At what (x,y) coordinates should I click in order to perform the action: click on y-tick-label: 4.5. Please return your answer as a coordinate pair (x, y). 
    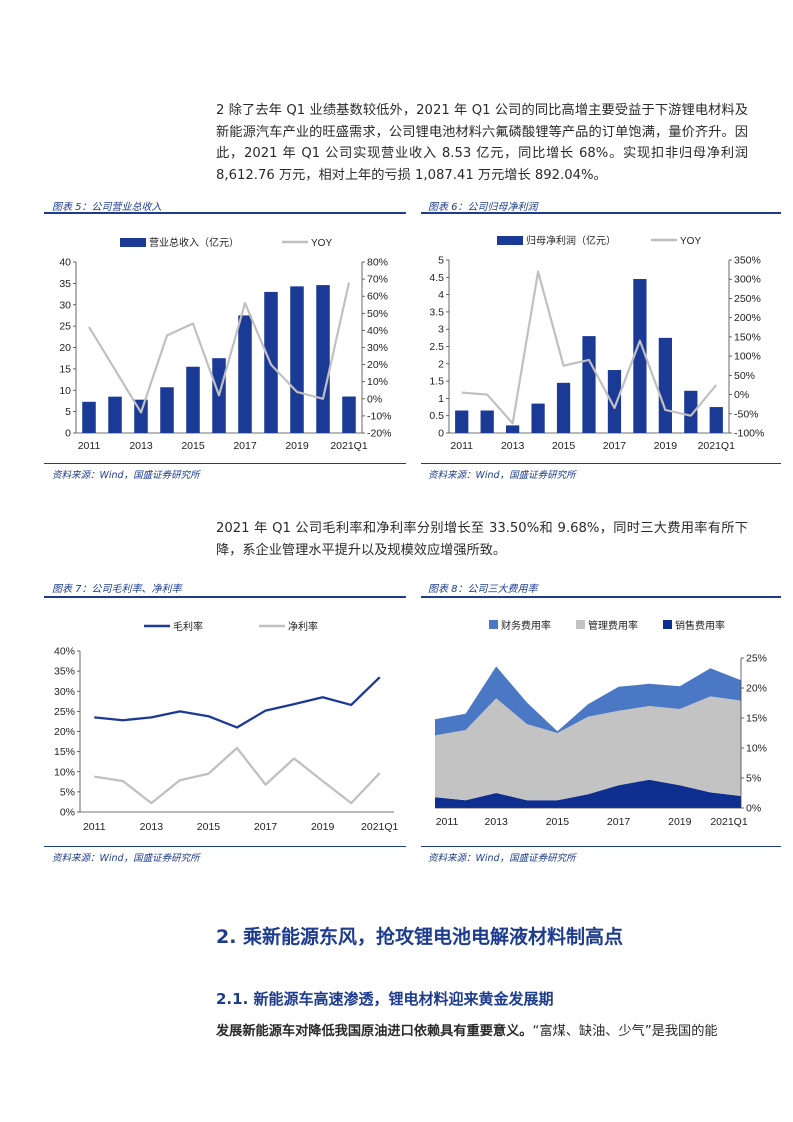
    Looking at the image, I should click on (436, 278).